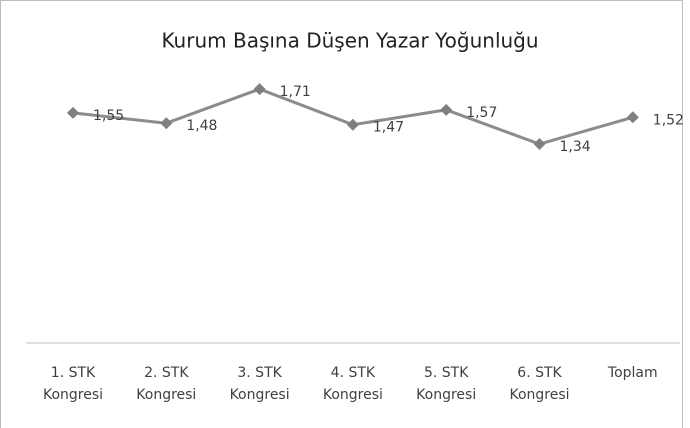 This screenshot has height=428, width=690. Describe the element at coordinates (353, 116) in the screenshot. I see `line` at that location.